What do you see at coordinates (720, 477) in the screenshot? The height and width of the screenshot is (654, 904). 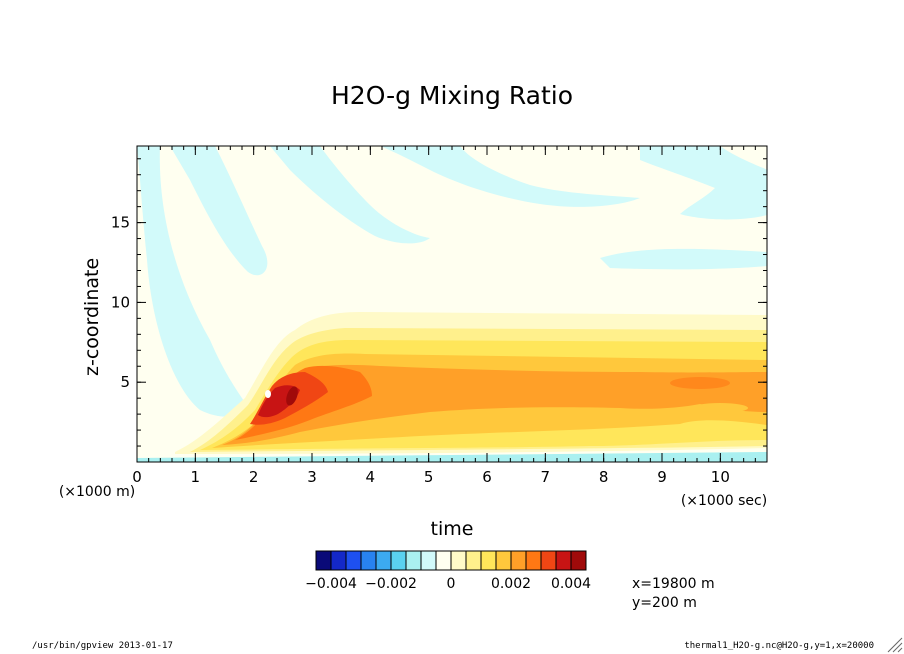 I see `x-tick-label: 10` at bounding box center [720, 477].